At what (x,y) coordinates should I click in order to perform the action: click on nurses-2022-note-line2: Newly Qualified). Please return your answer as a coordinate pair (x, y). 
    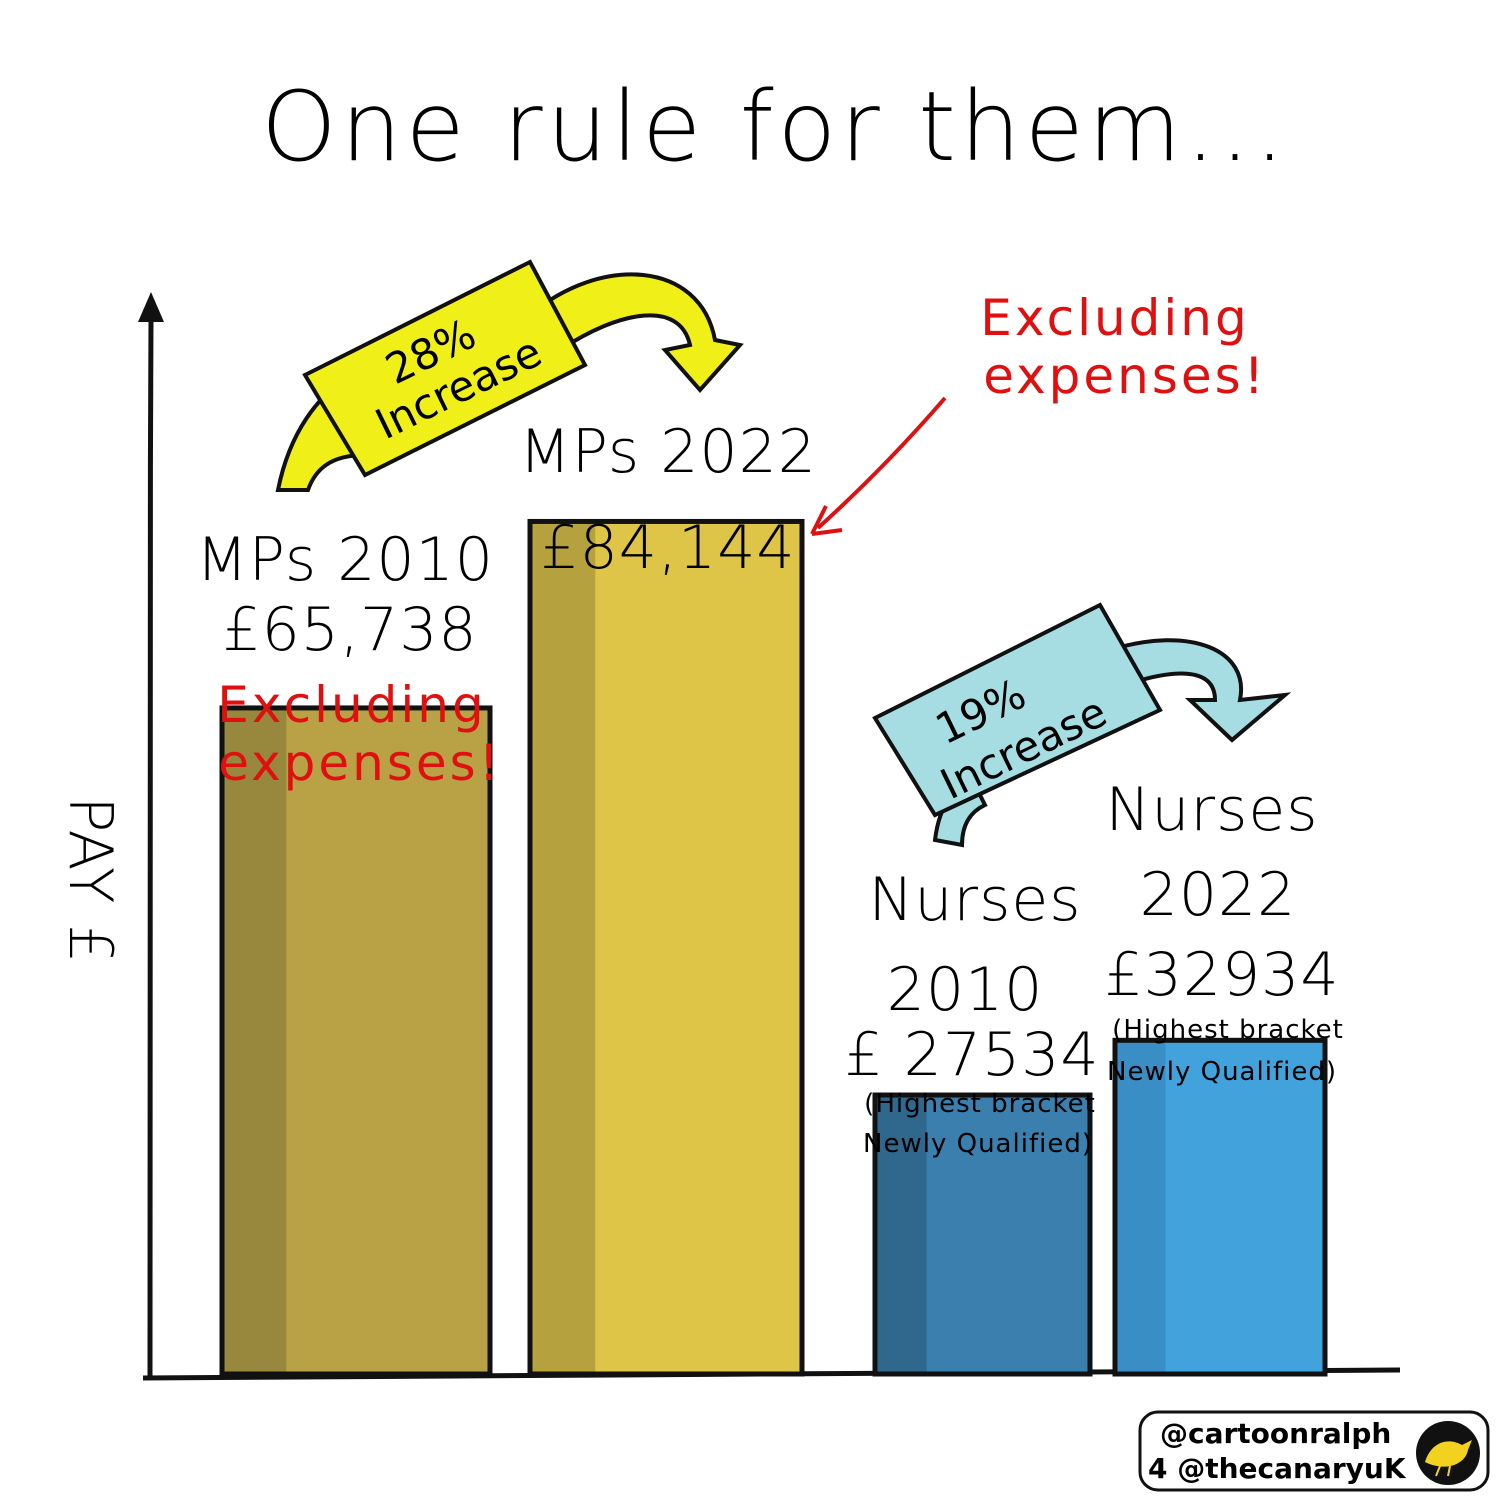
    Looking at the image, I should click on (1222, 1072).